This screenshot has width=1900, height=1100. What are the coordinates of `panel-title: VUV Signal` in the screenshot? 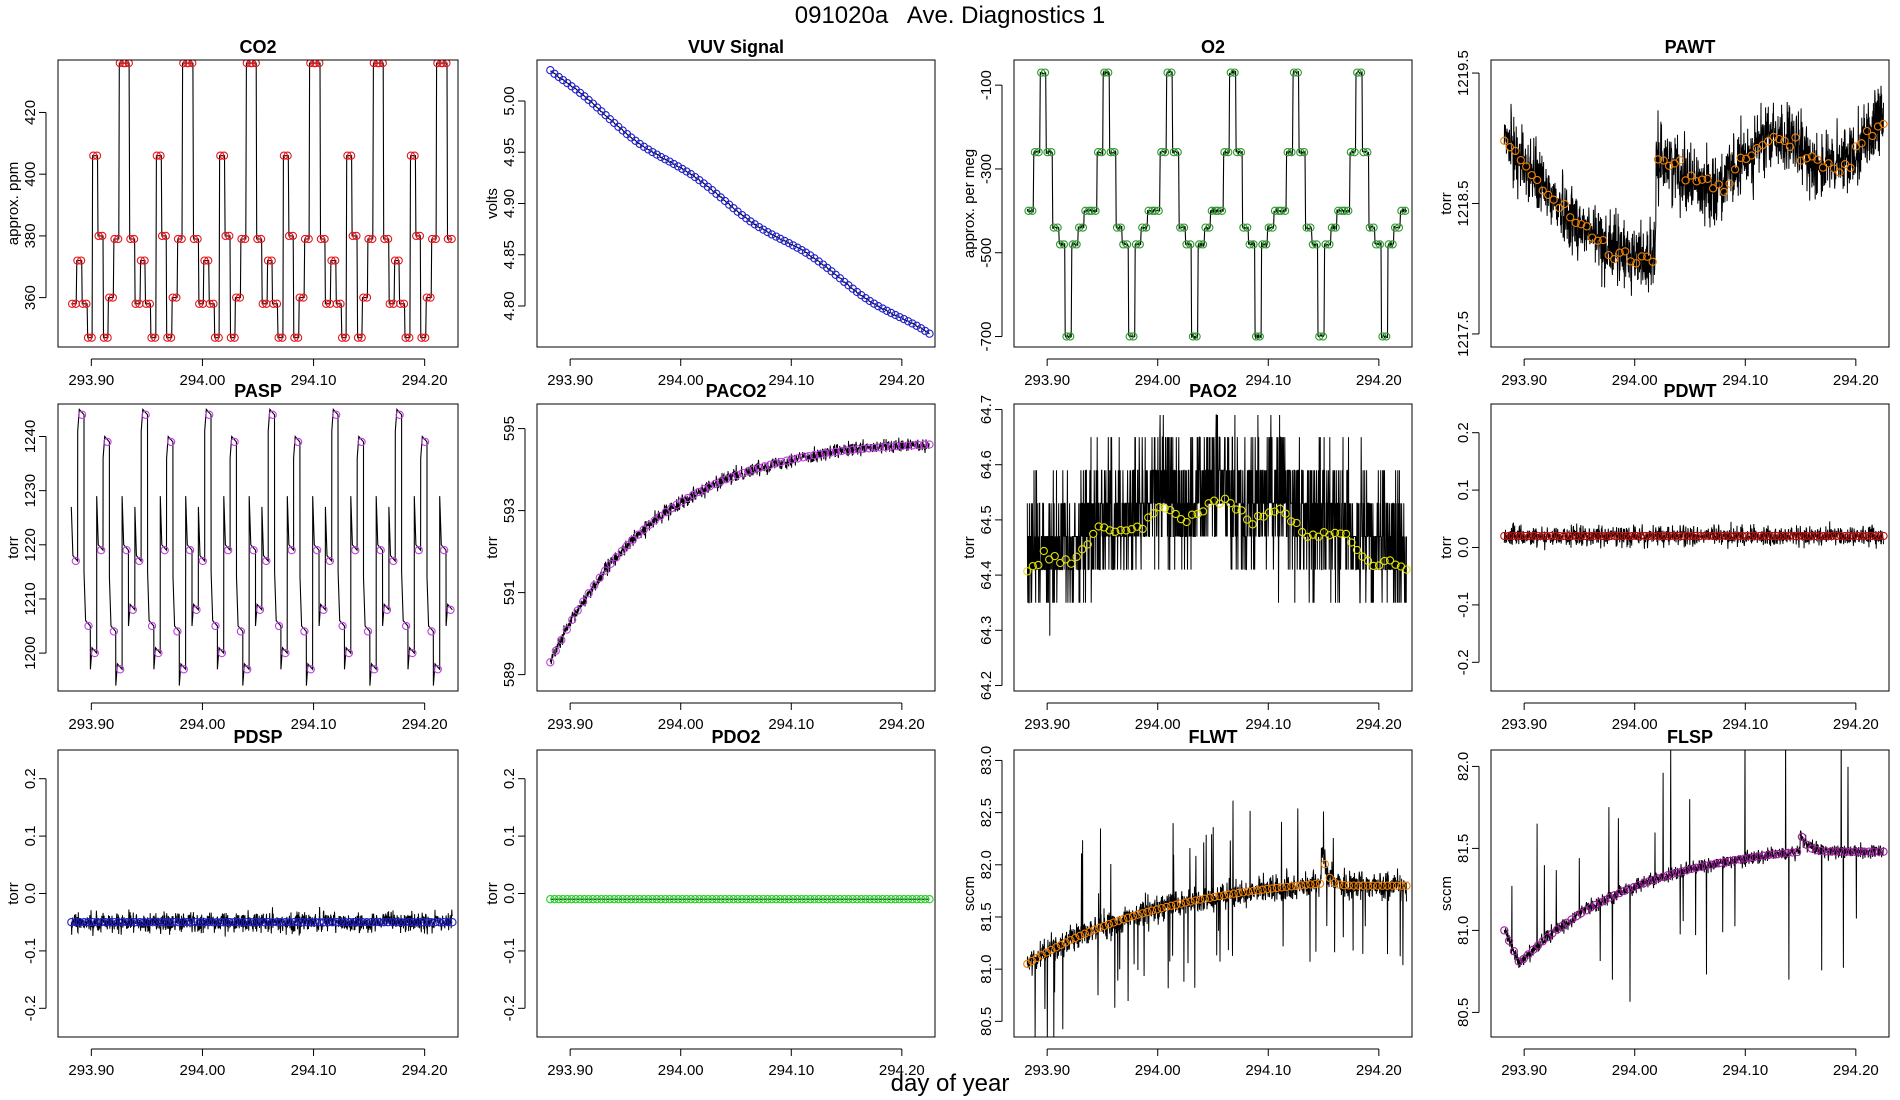 It's located at (736, 47).